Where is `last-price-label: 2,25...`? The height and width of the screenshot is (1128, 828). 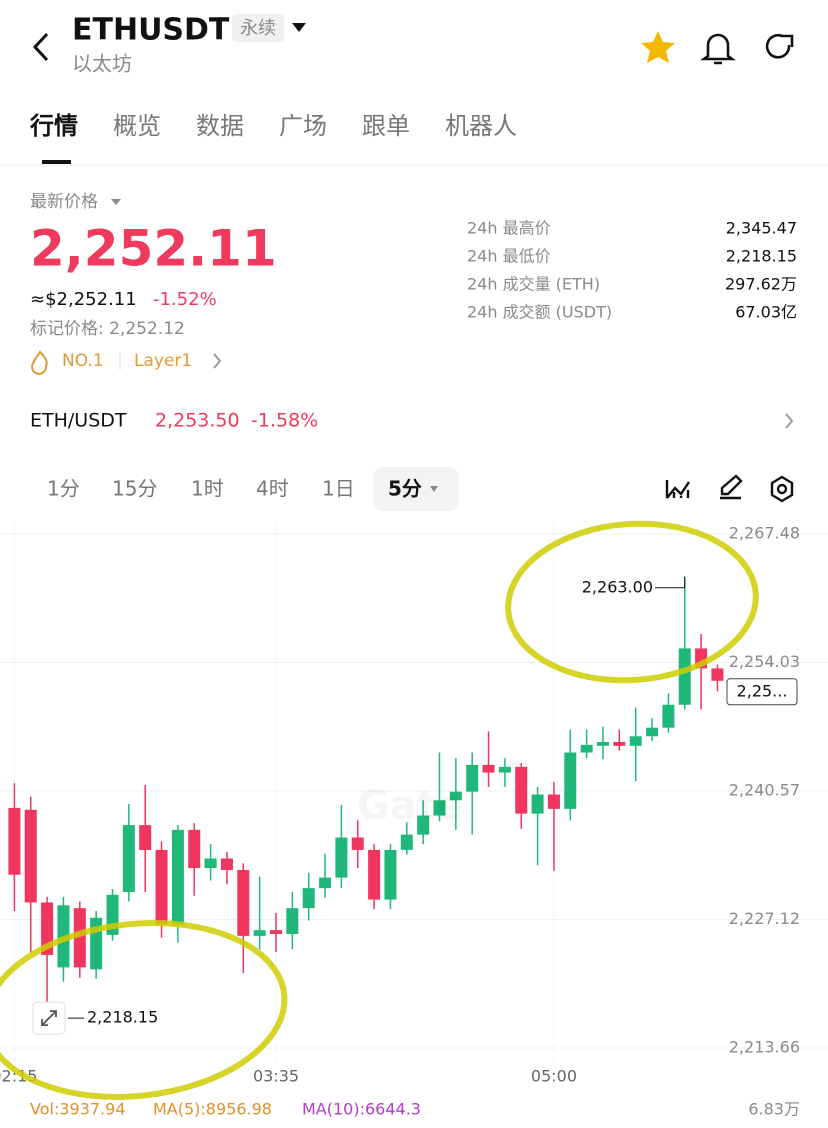 last-price-label: 2,25... is located at coordinates (762, 690).